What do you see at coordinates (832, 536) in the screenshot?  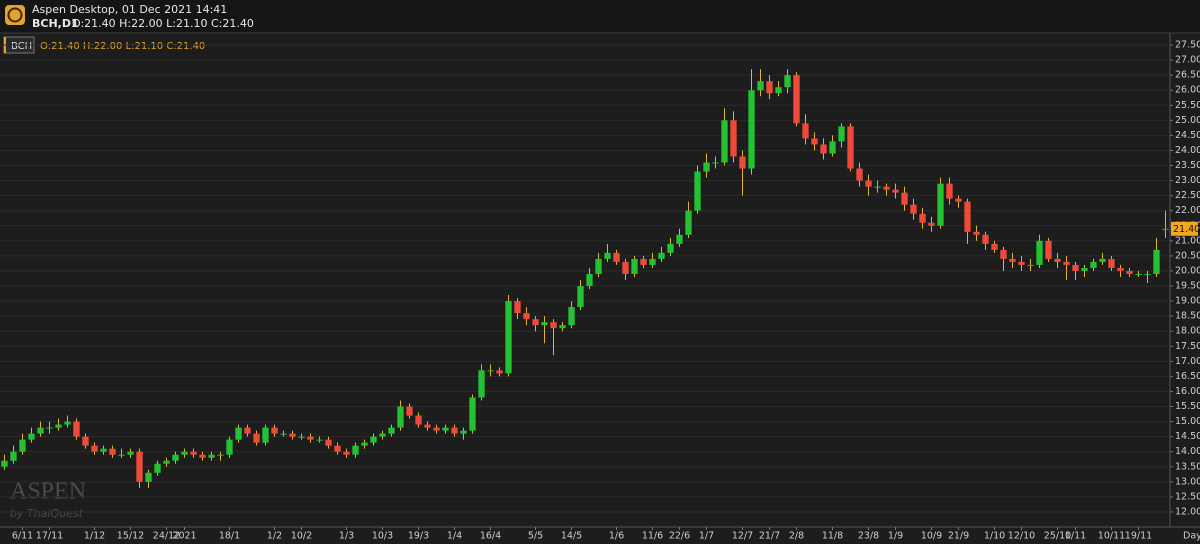 I see `x-tick-label: 11/8` at bounding box center [832, 536].